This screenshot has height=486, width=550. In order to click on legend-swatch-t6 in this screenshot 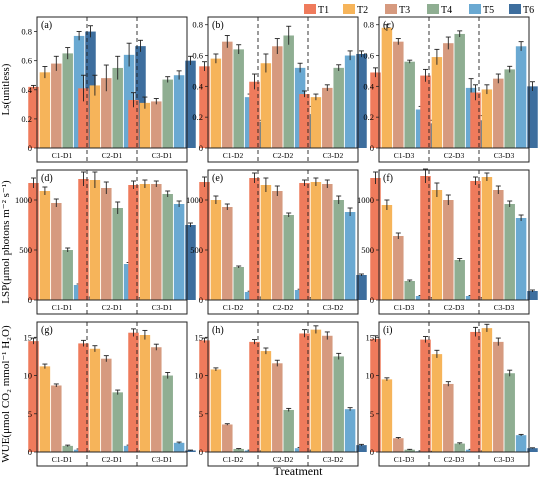, I will do `click(515, 9)`.